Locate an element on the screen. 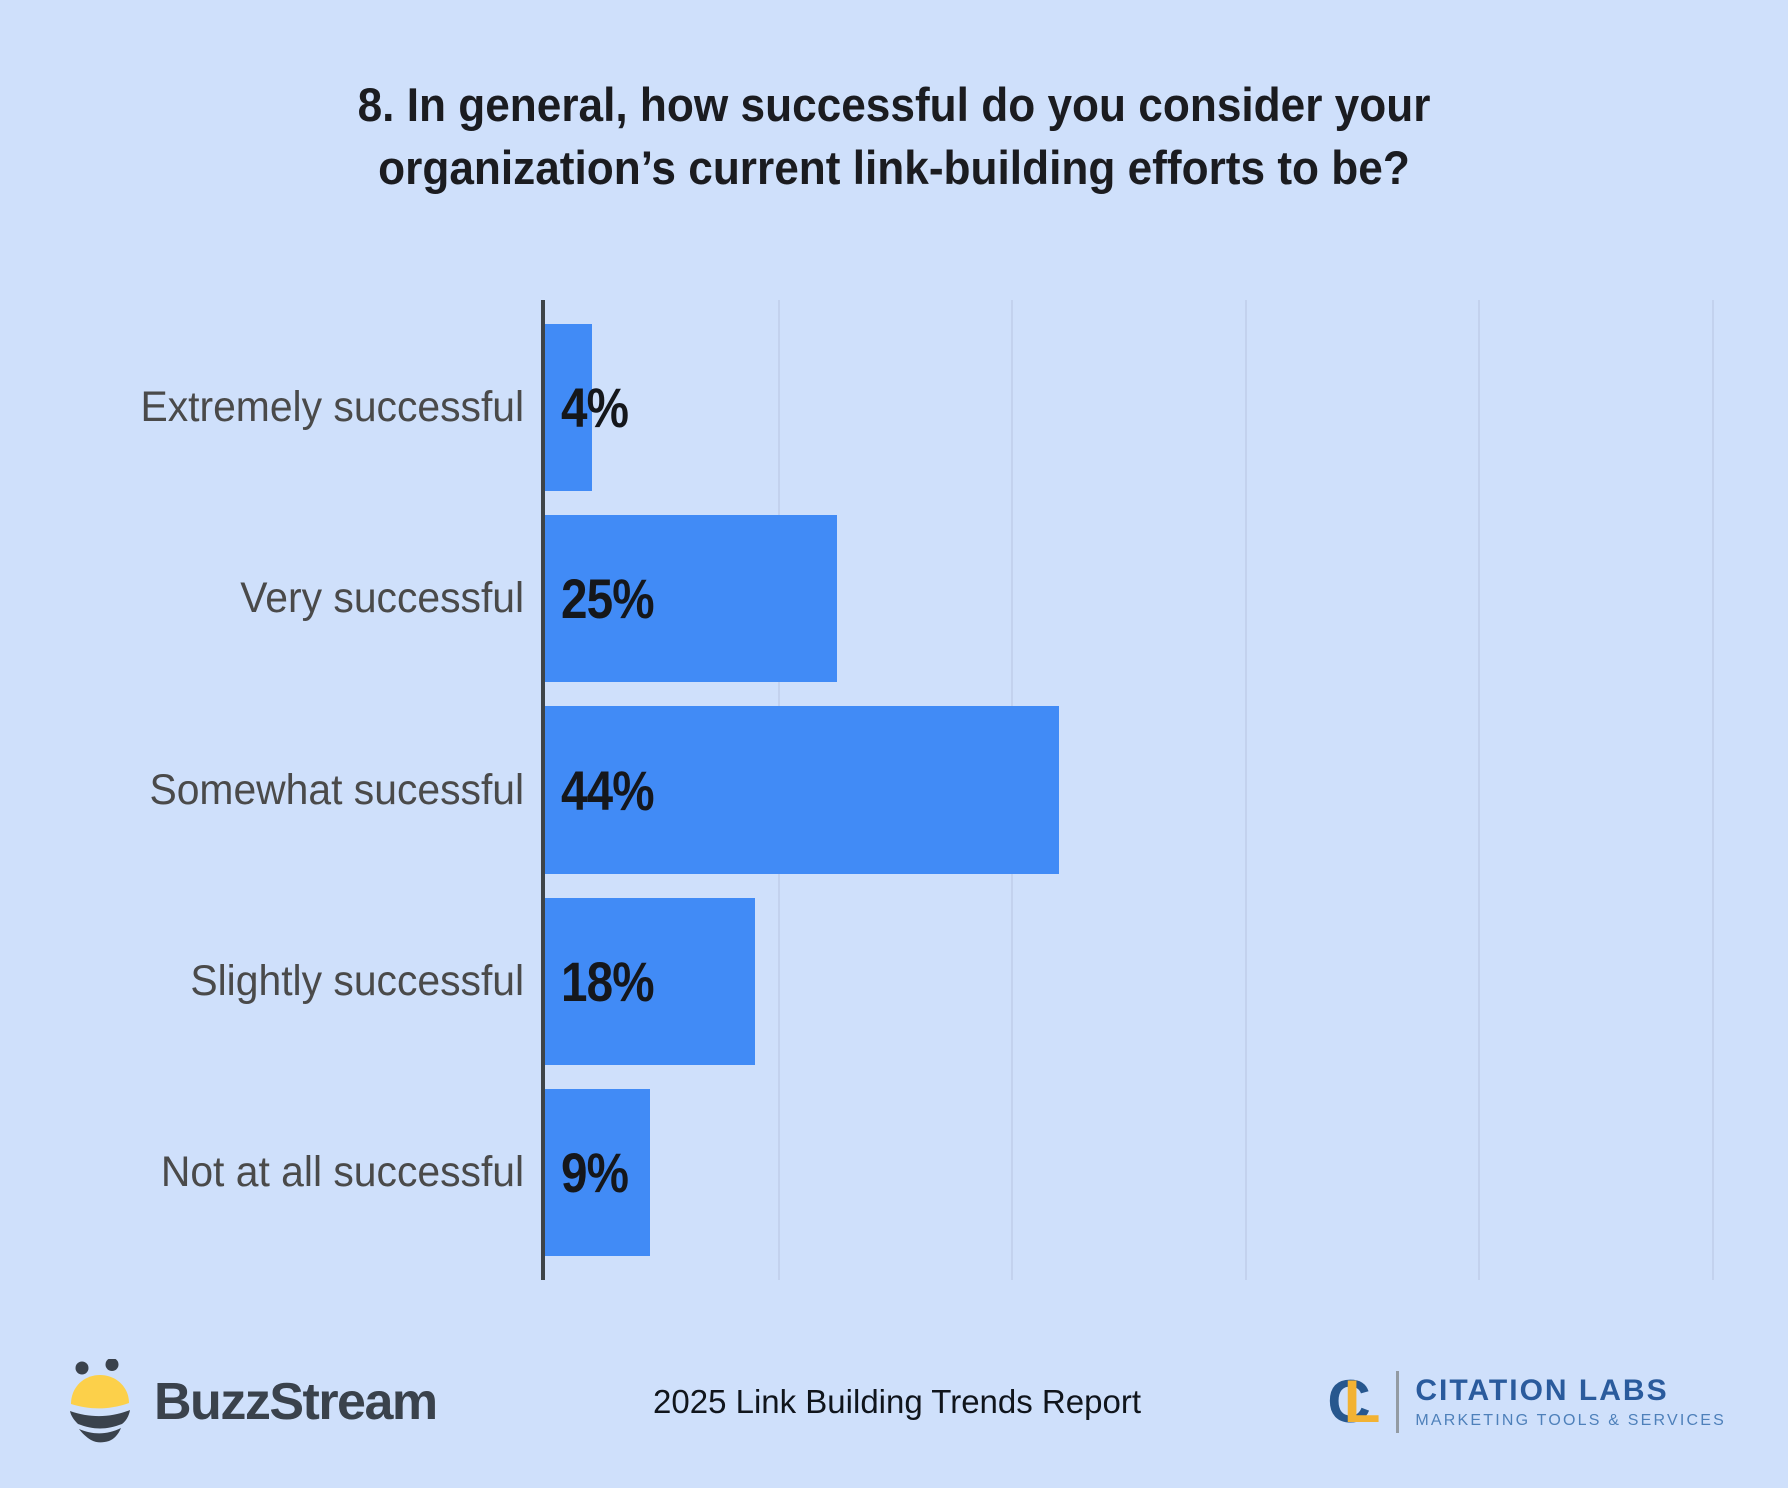 The image size is (1788, 1488). monogram-c: C is located at coordinates (1349, 1401).